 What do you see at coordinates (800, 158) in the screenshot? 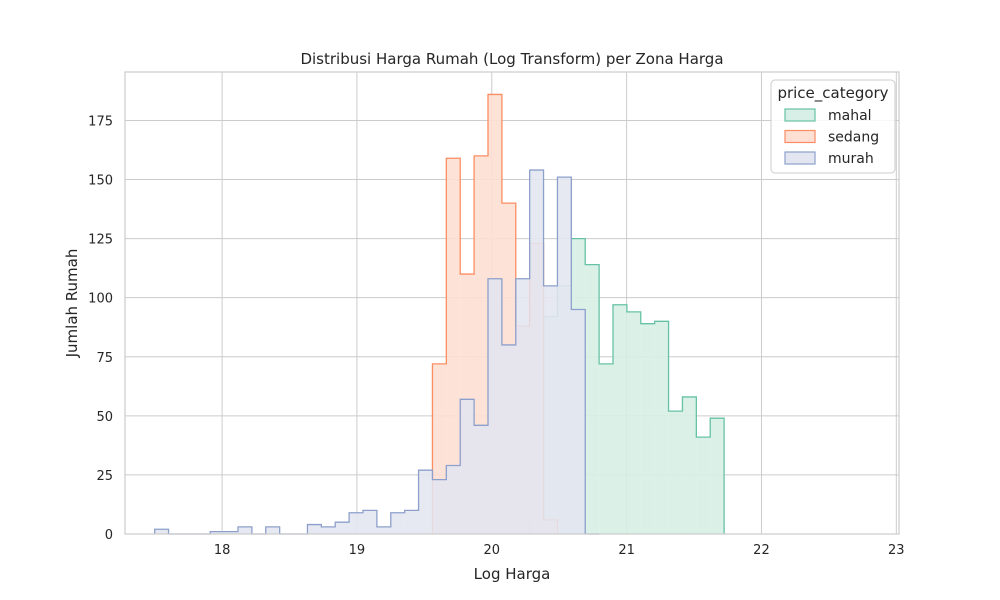
I see `legend-swatch-murah` at bounding box center [800, 158].